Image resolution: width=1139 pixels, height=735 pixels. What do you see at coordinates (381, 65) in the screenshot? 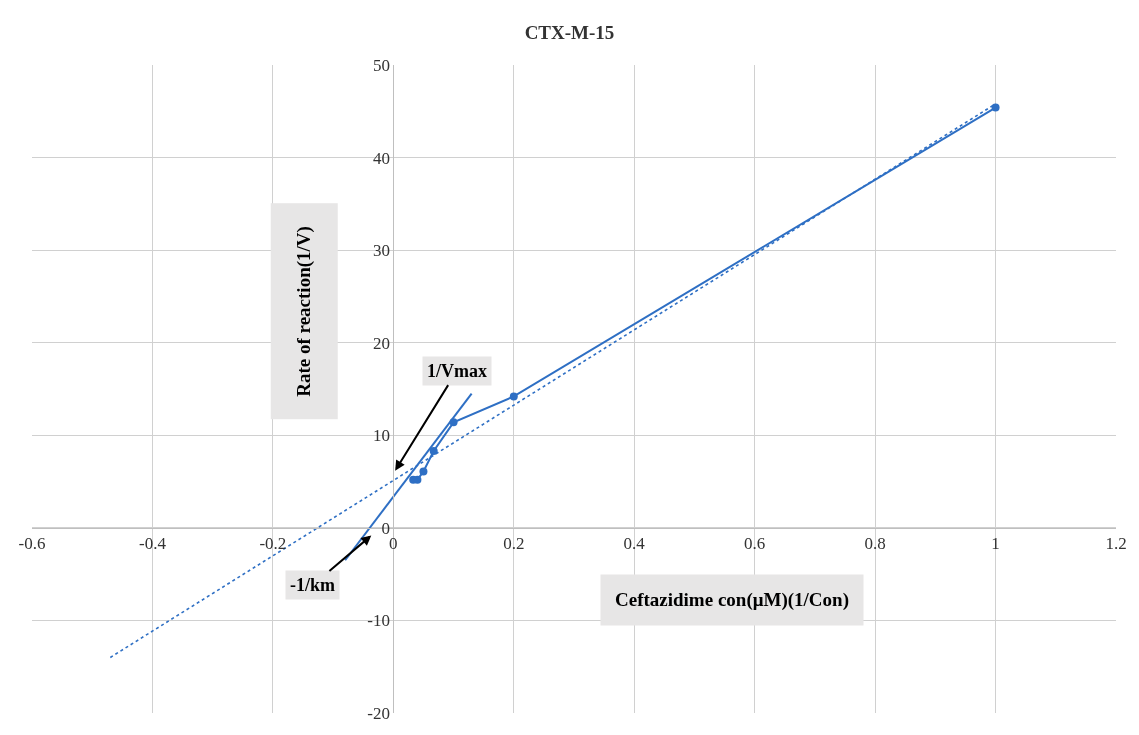
I see `y-tick-label: 50` at bounding box center [381, 65].